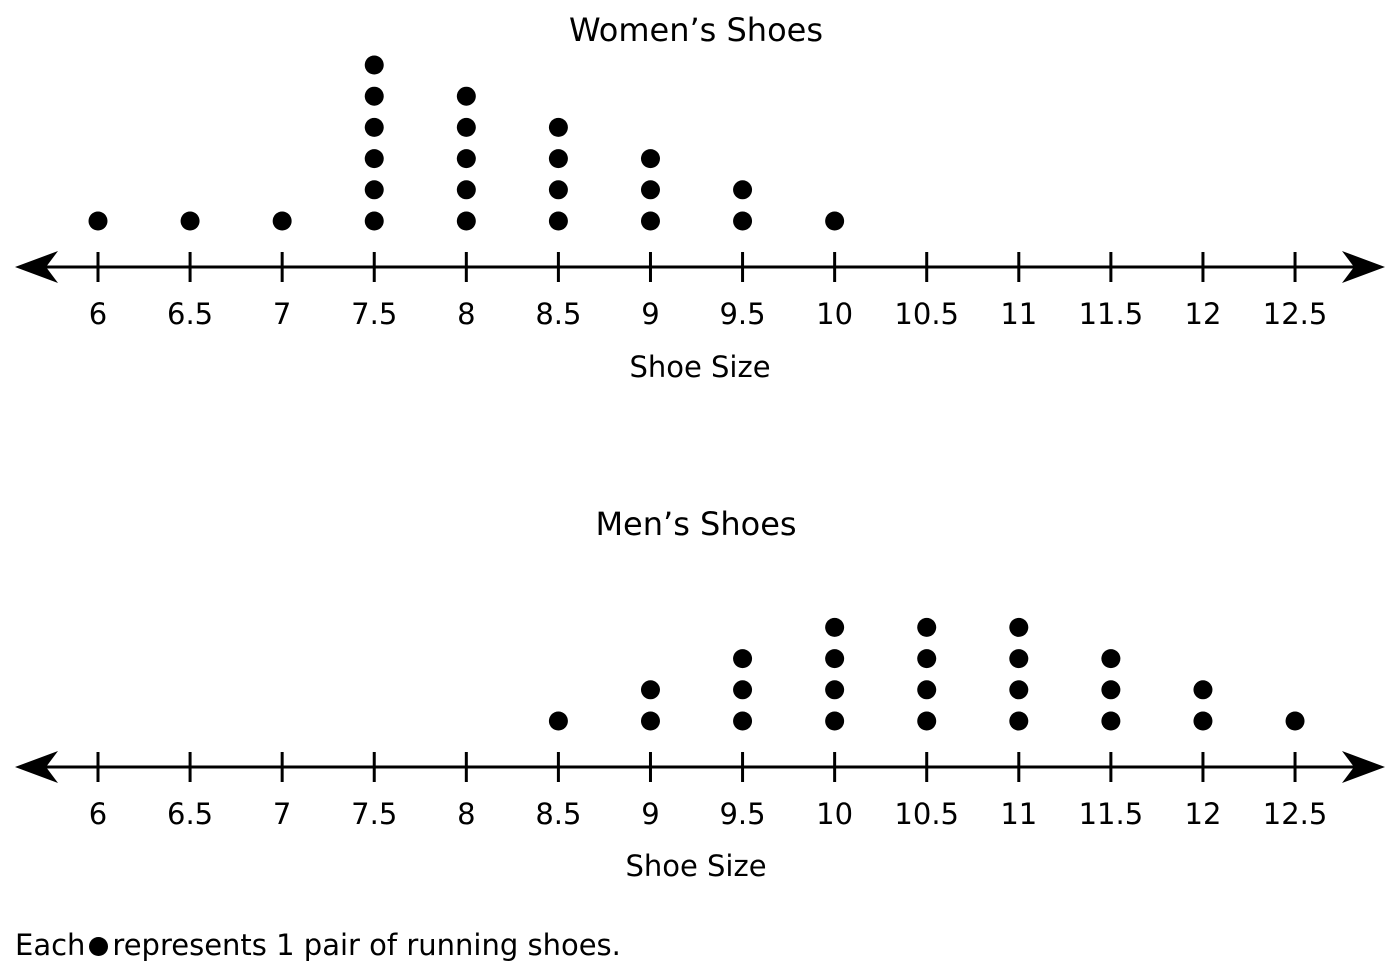  I want to click on legend-note: Each represents 1 pair of running shoes., so click(318, 945).